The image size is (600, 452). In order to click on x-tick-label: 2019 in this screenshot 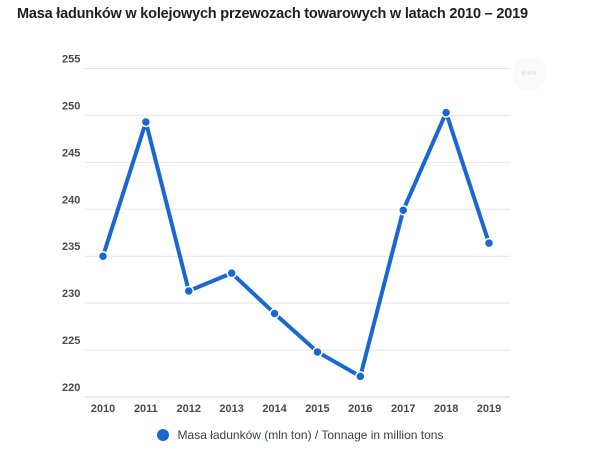, I will do `click(489, 409)`.